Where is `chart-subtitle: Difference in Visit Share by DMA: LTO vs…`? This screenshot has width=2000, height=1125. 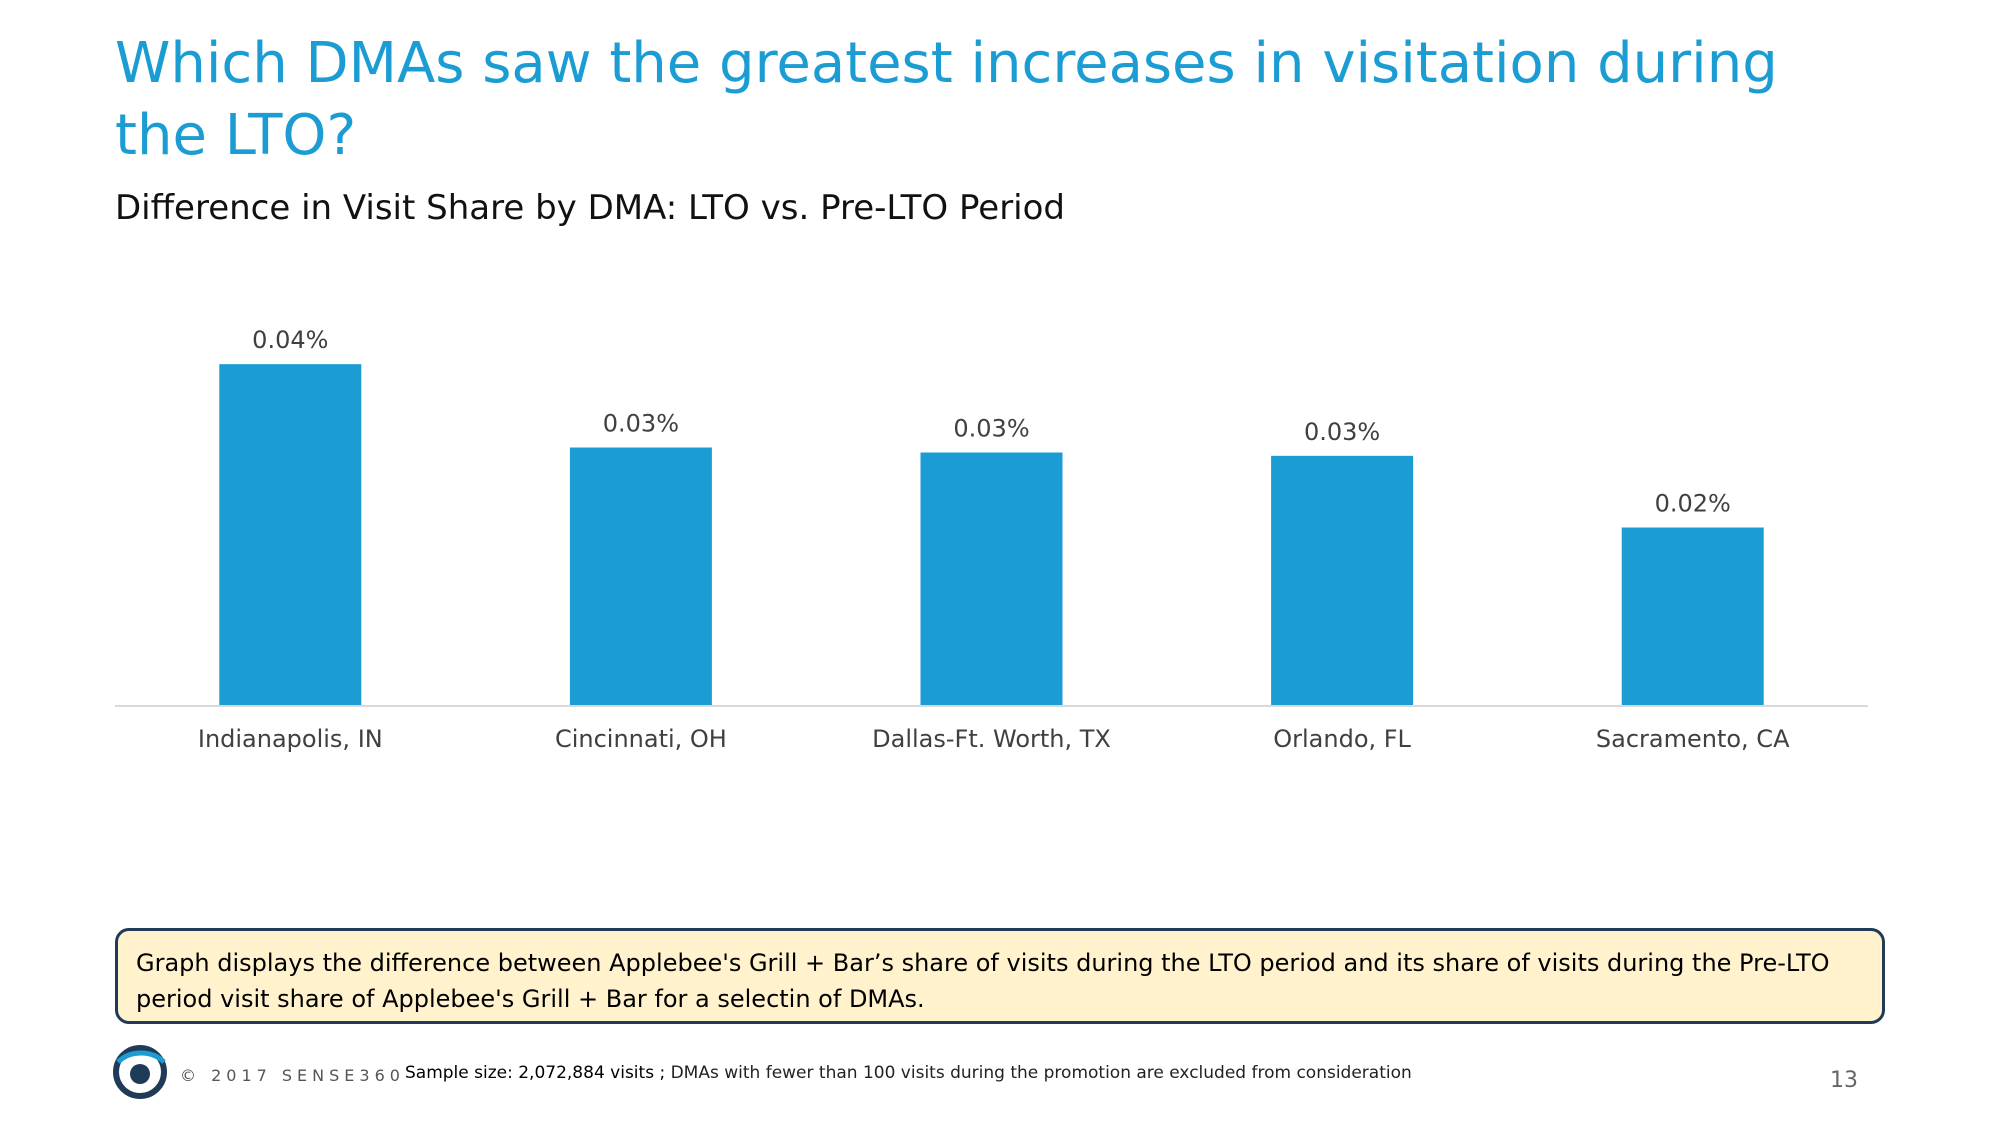
chart-subtitle: Difference in Visit Share by DMA: LTO vs… is located at coordinates (590, 208).